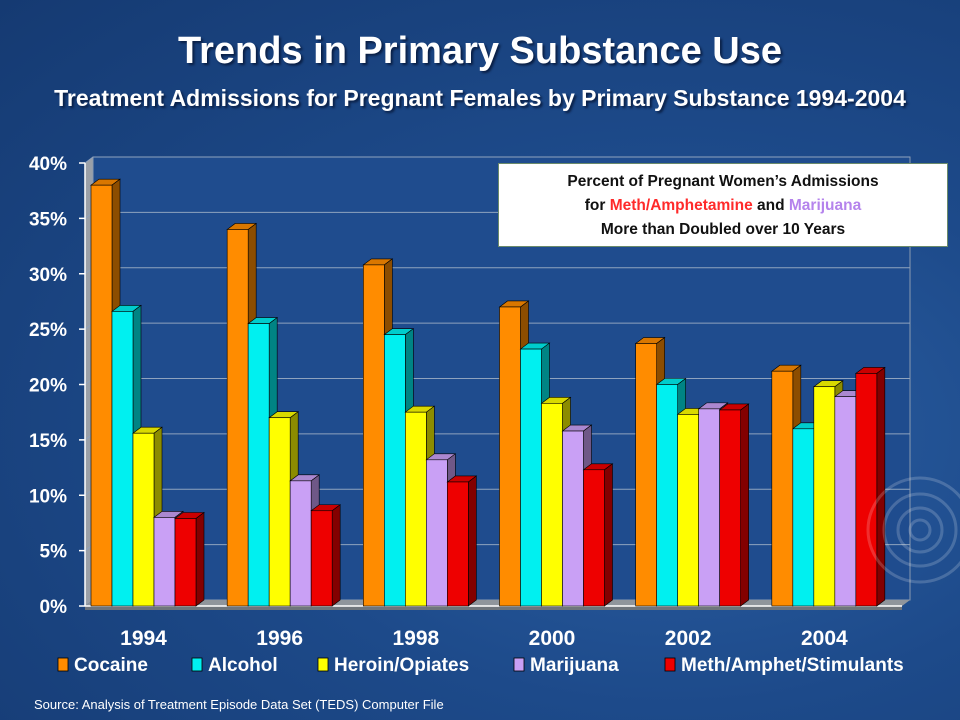  What do you see at coordinates (493, 608) in the screenshot?
I see `plot-floor-edge` at bounding box center [493, 608].